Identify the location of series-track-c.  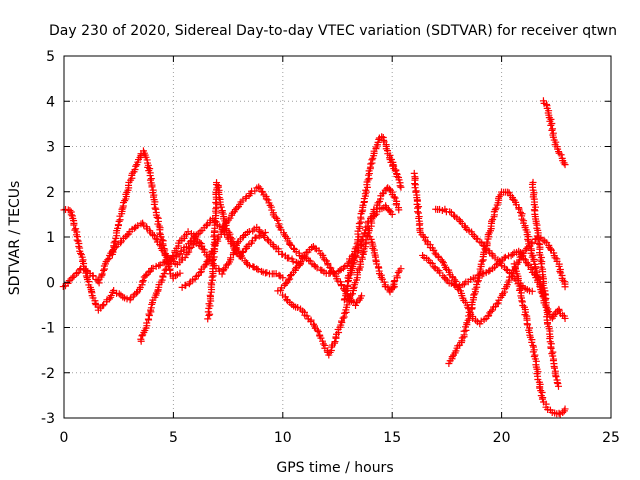
(146, 214).